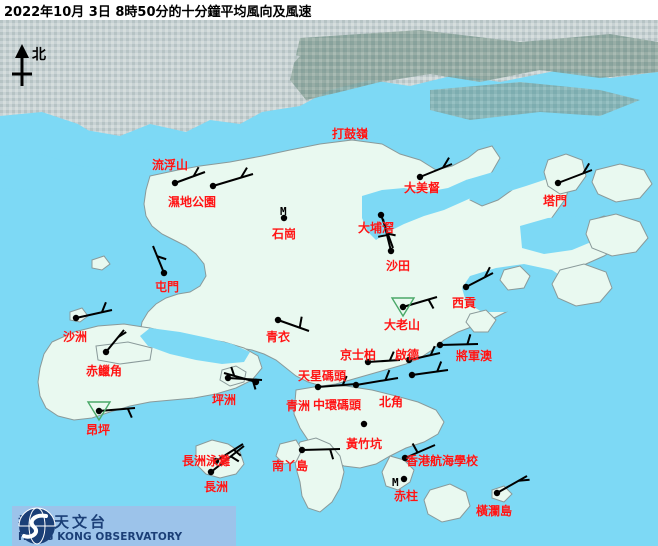 Image resolution: width=658 pixels, height=546 pixels. I want to click on hko-name-en: HONG KONG OBSERVATORY, so click(100, 536).